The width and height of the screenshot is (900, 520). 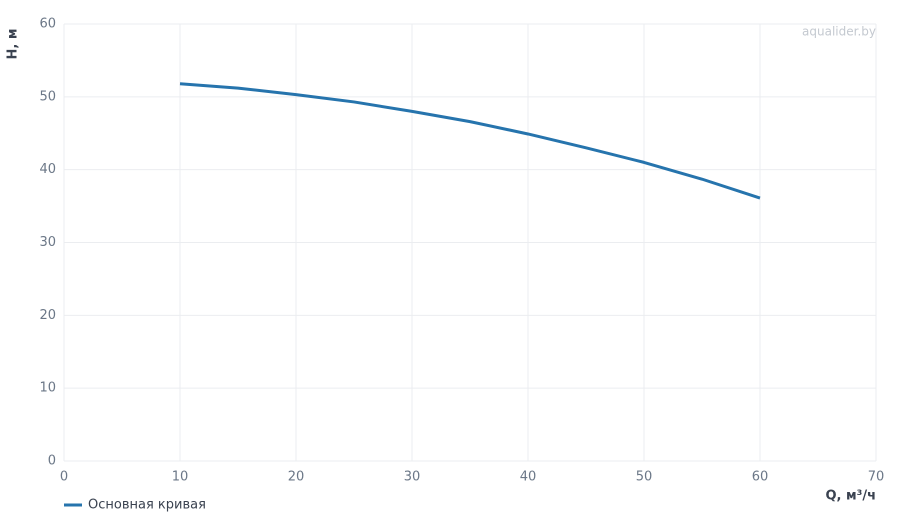 I want to click on x-tick-label: 70, so click(x=876, y=477).